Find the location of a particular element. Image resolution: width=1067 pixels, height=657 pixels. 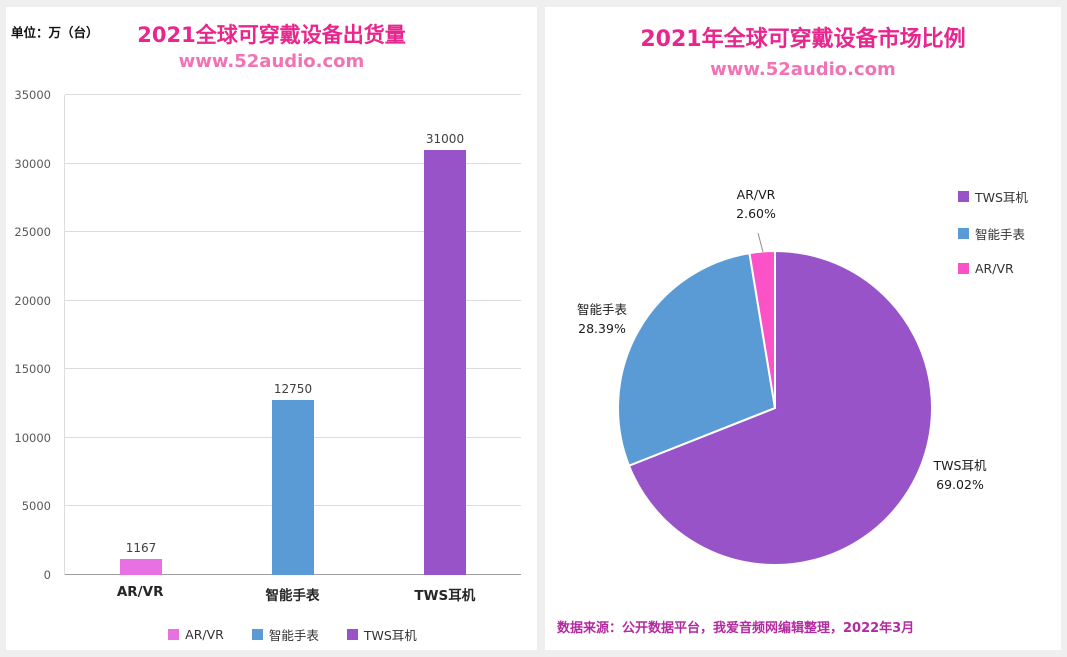

pie-label-name: TWS耳机 is located at coordinates (960, 465).